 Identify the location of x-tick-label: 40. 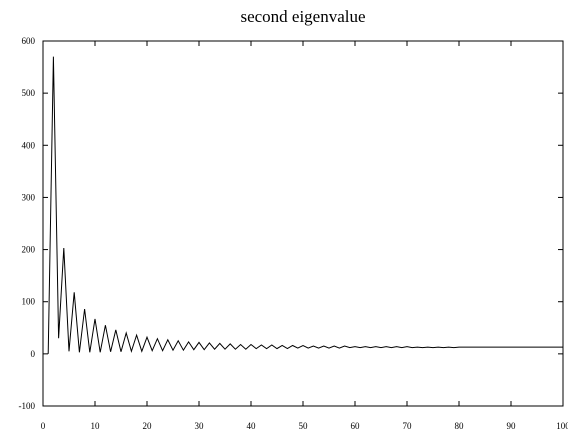
(252, 426).